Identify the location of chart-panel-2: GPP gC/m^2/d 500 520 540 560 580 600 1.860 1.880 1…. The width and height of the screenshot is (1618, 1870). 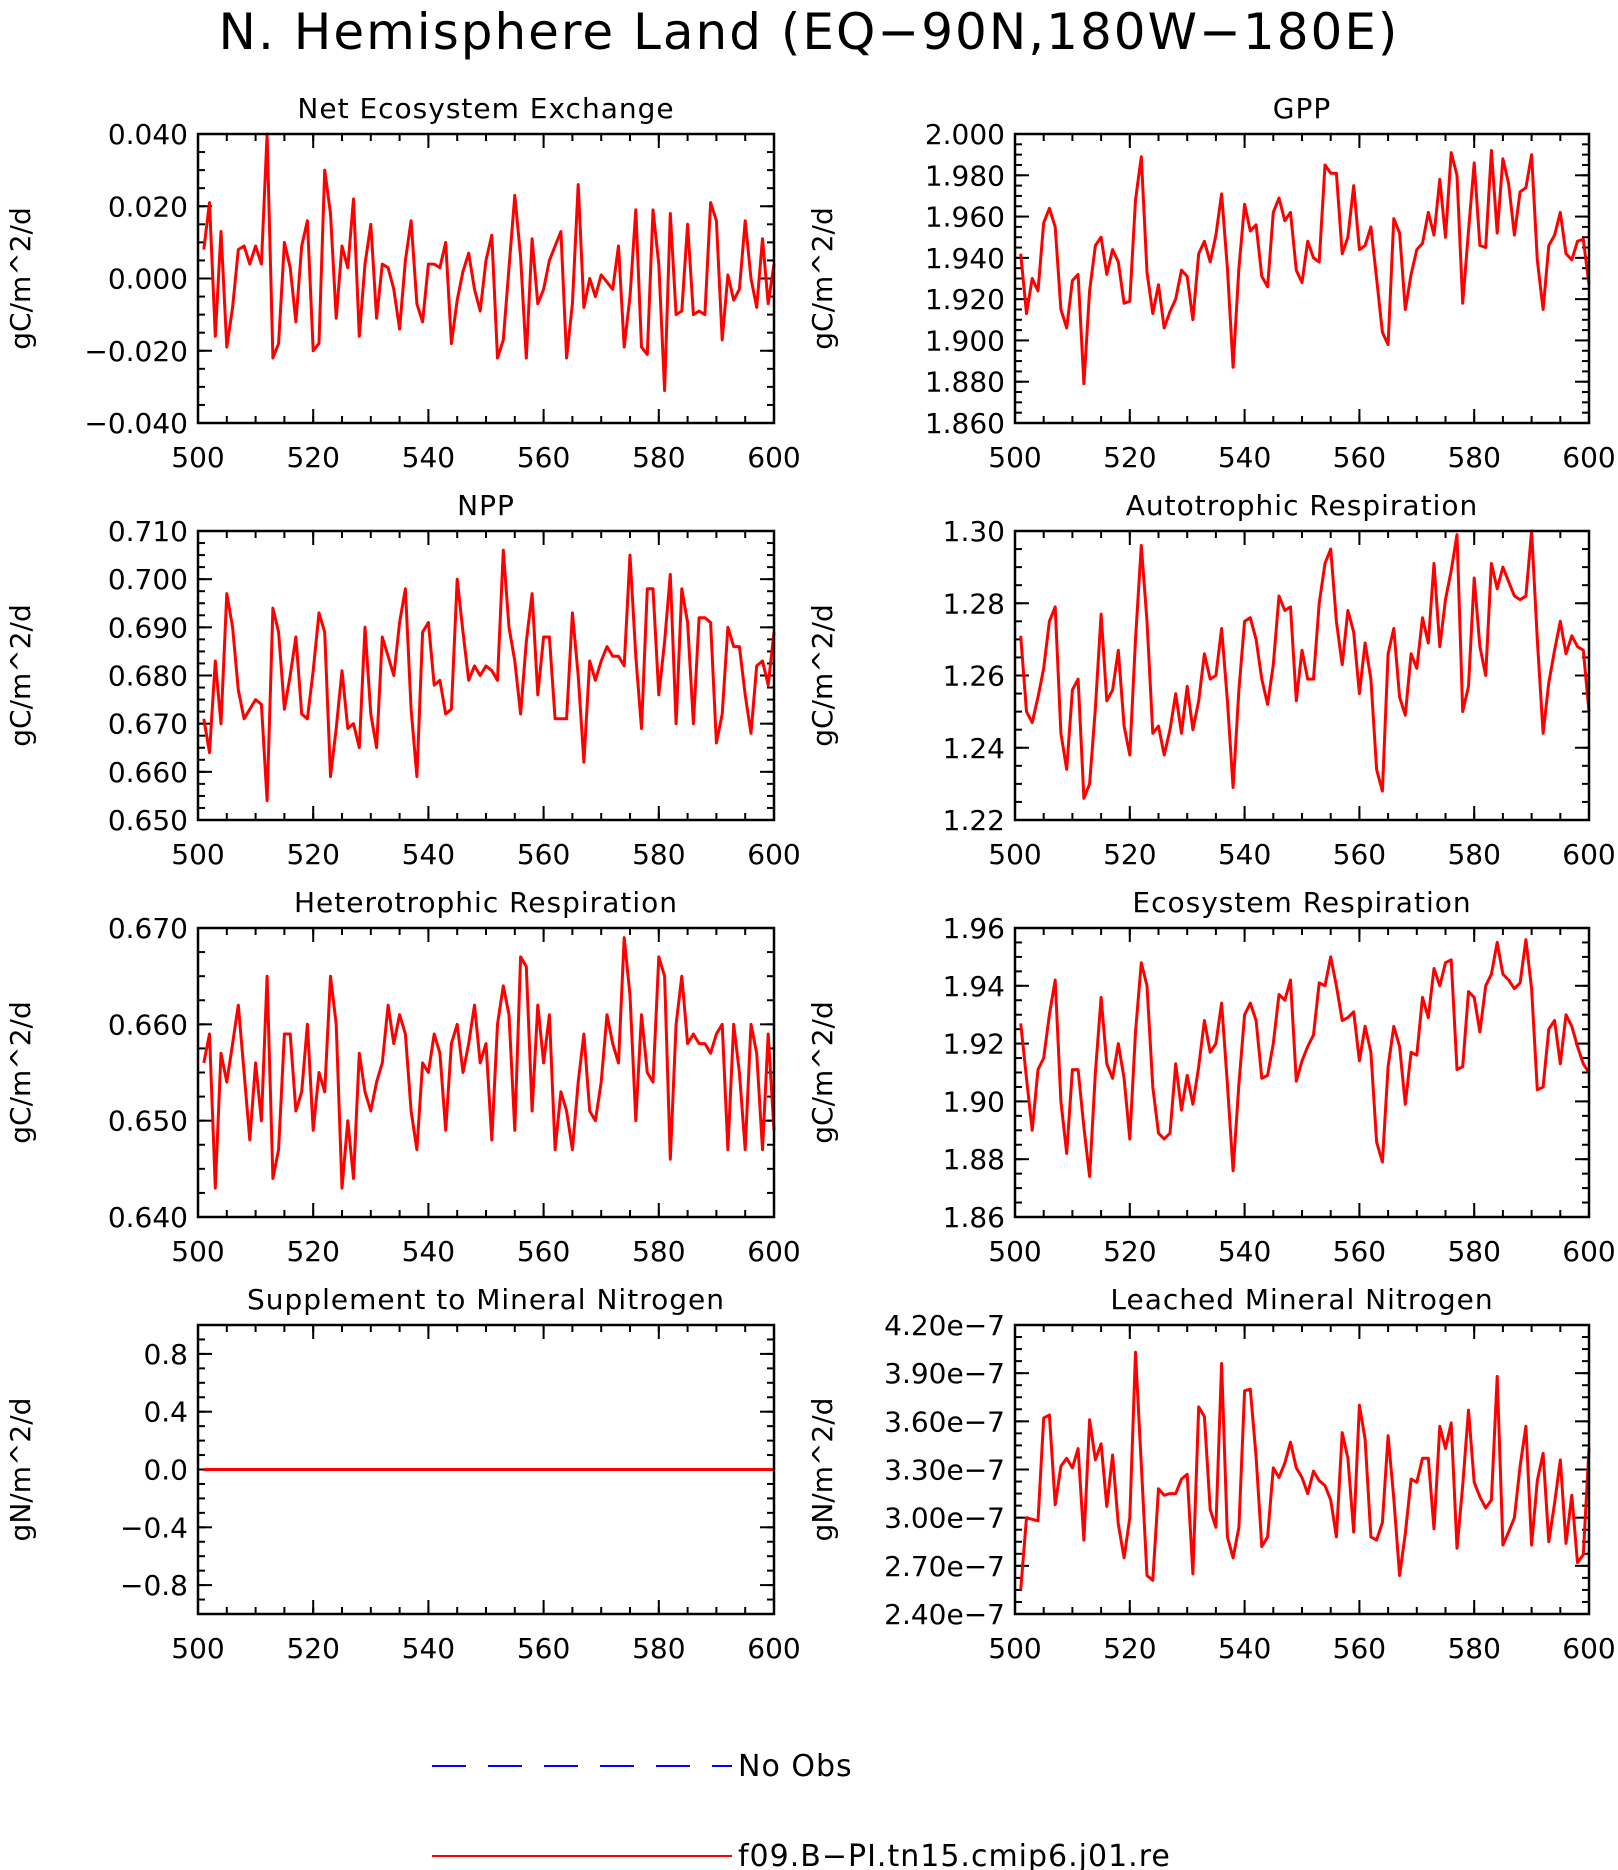
(1211, 283).